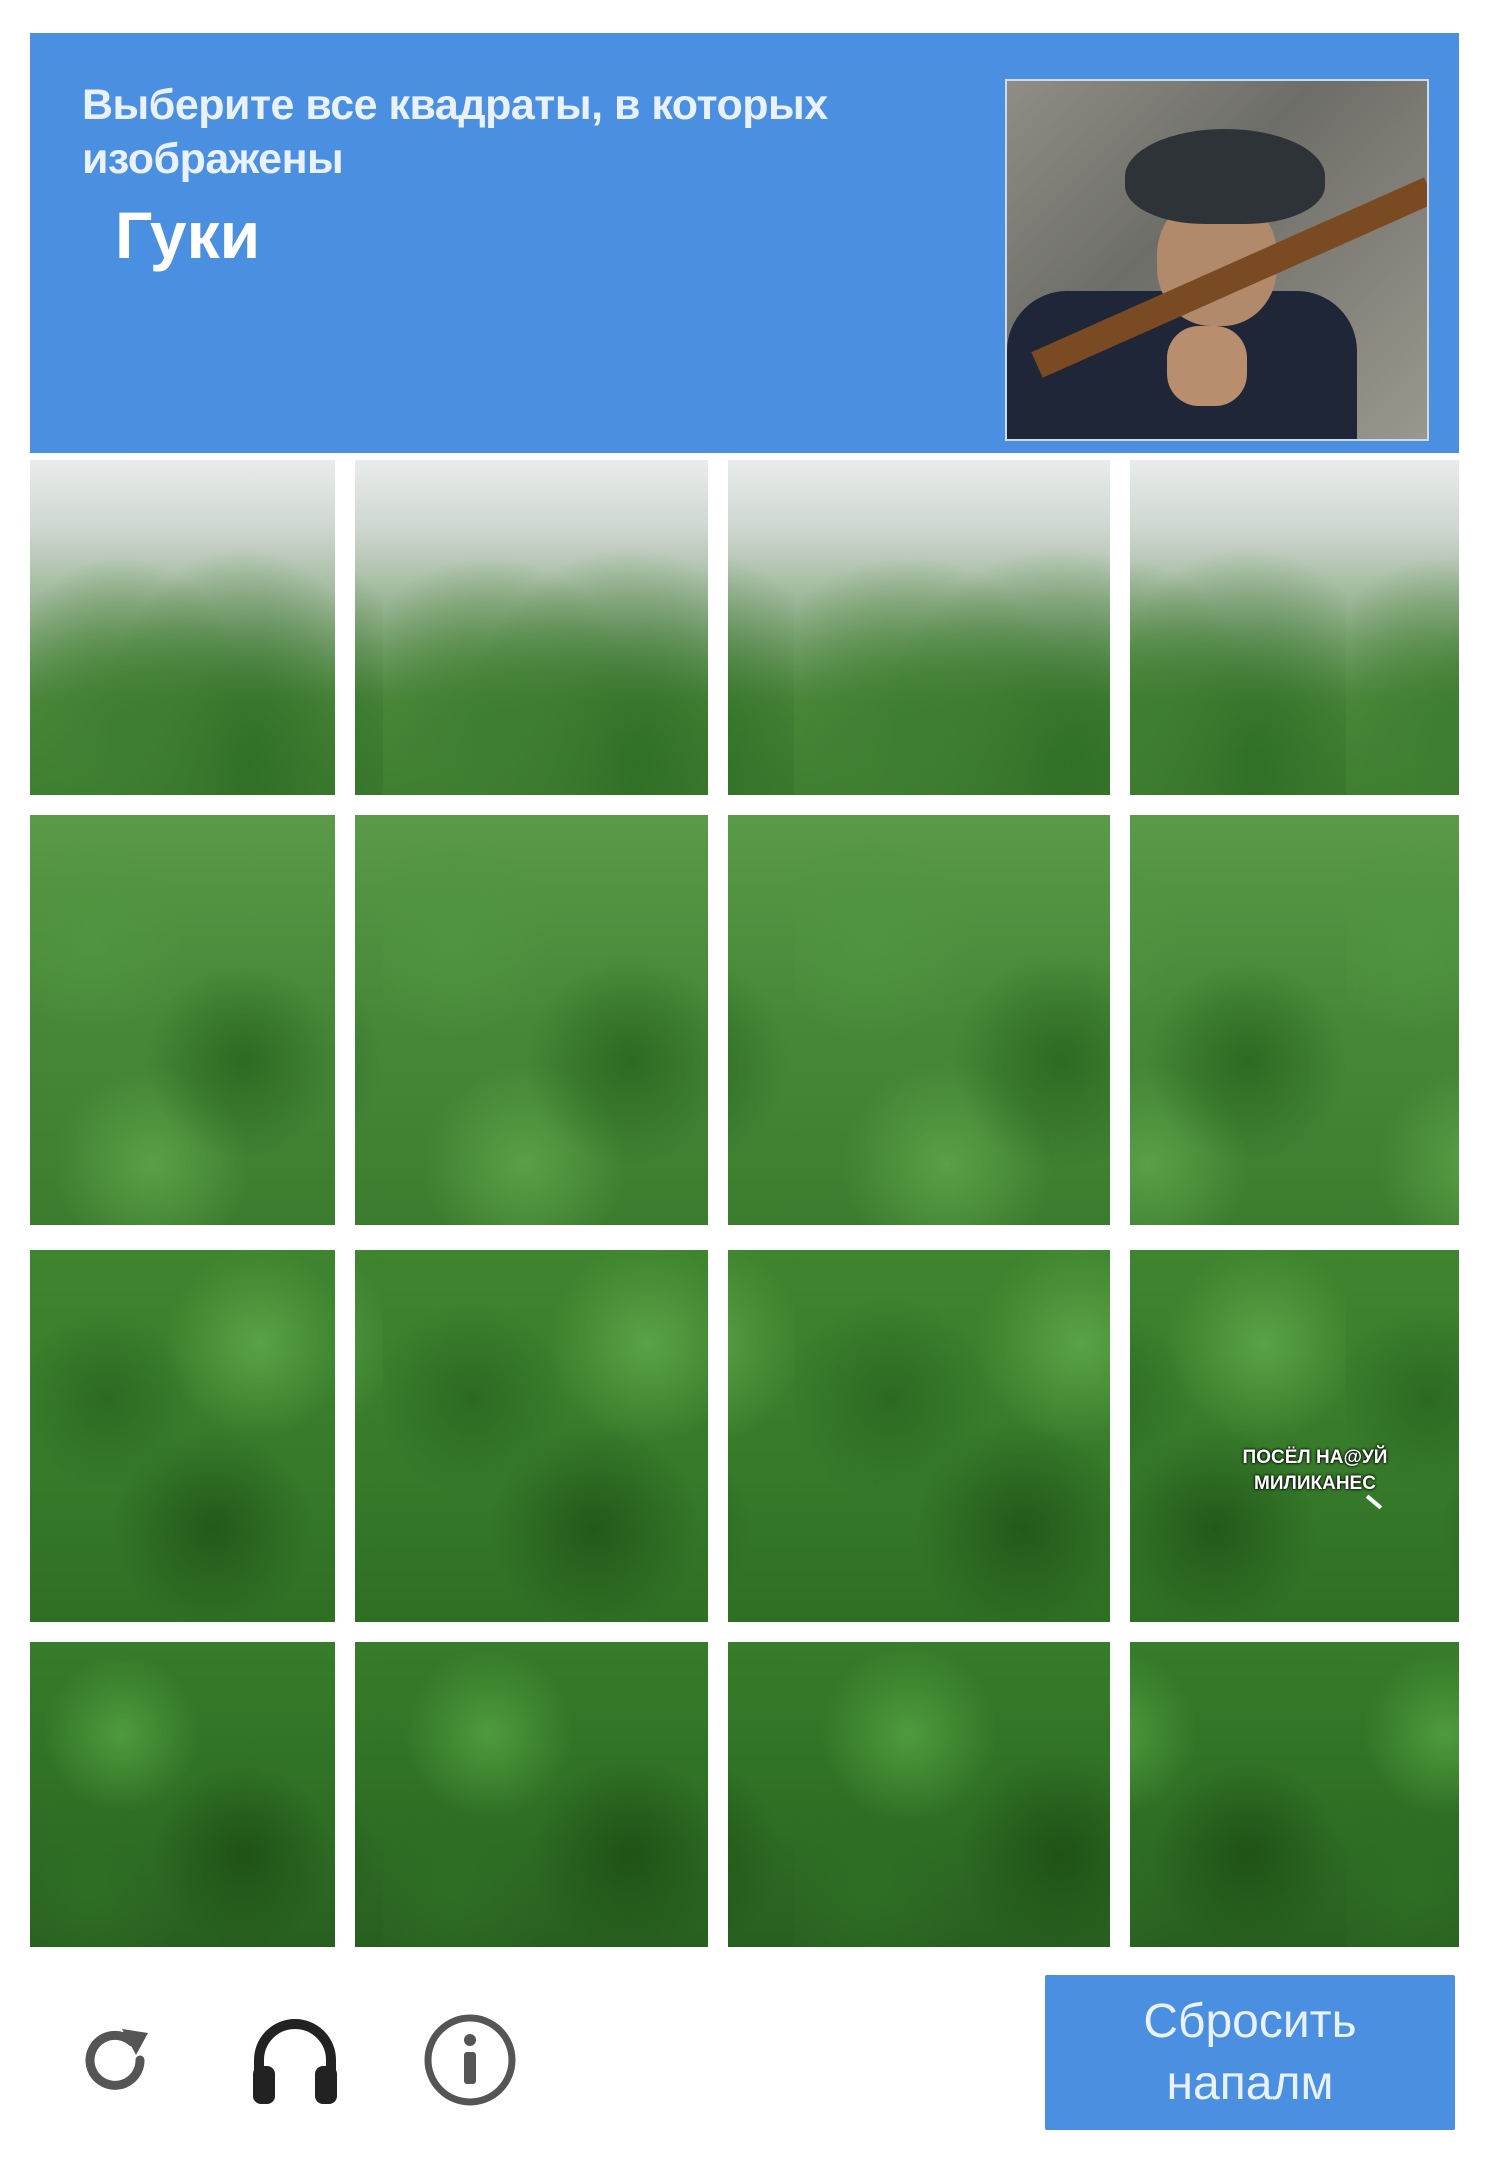  What do you see at coordinates (531, 1436) in the screenshot?
I see `grid-tile-r3-c2` at bounding box center [531, 1436].